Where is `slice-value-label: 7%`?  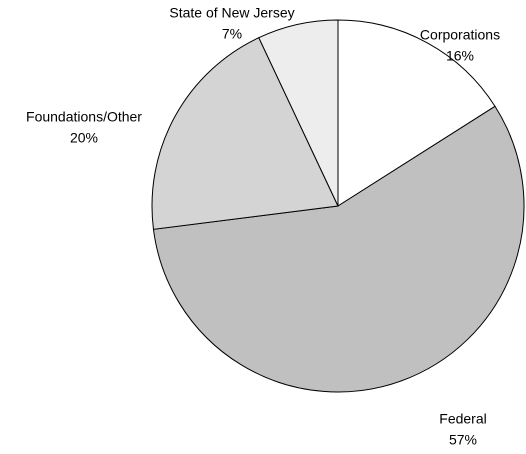
slice-value-label: 7% is located at coordinates (232, 34).